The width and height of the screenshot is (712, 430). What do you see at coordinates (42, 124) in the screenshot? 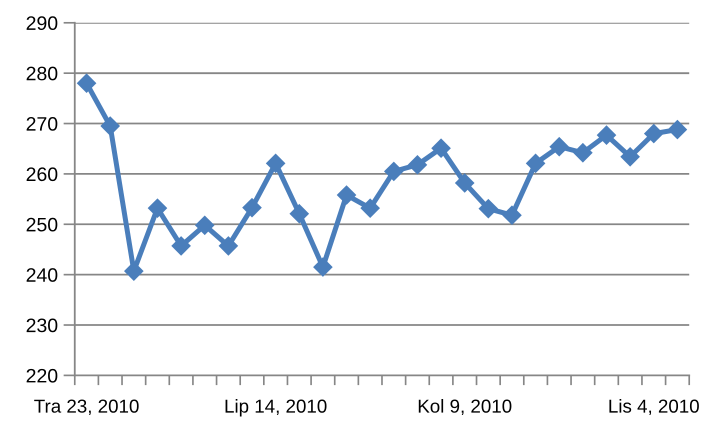
I see `y-tick-label: 270` at bounding box center [42, 124].